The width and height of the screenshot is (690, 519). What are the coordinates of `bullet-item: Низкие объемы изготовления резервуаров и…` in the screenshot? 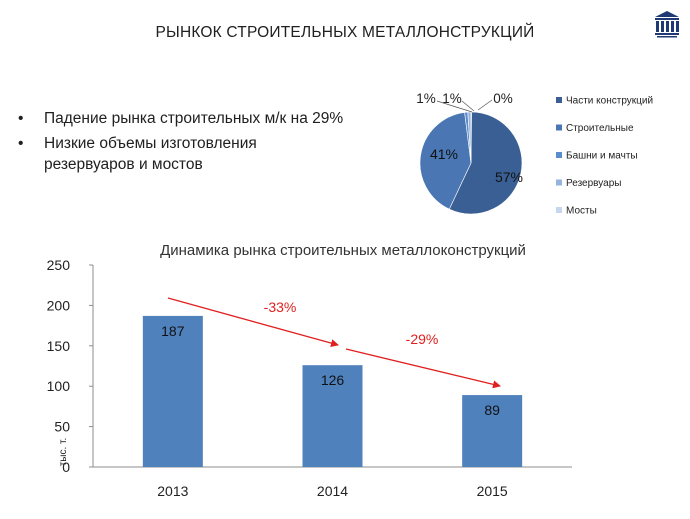 It's located at (183, 154).